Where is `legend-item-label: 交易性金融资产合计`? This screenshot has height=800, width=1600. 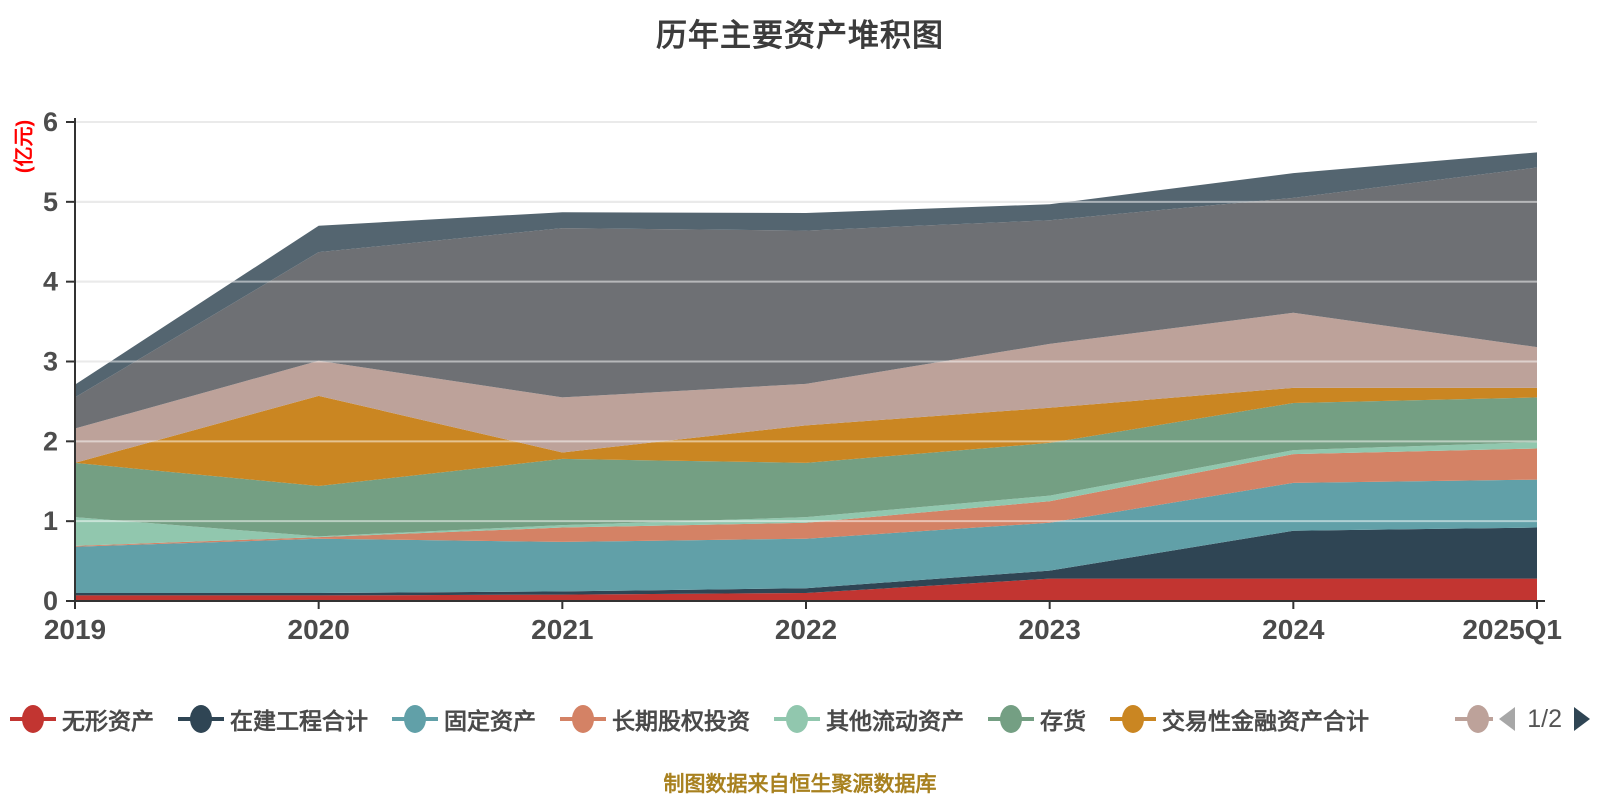 legend-item-label: 交易性金融资产合计 is located at coordinates (1265, 721).